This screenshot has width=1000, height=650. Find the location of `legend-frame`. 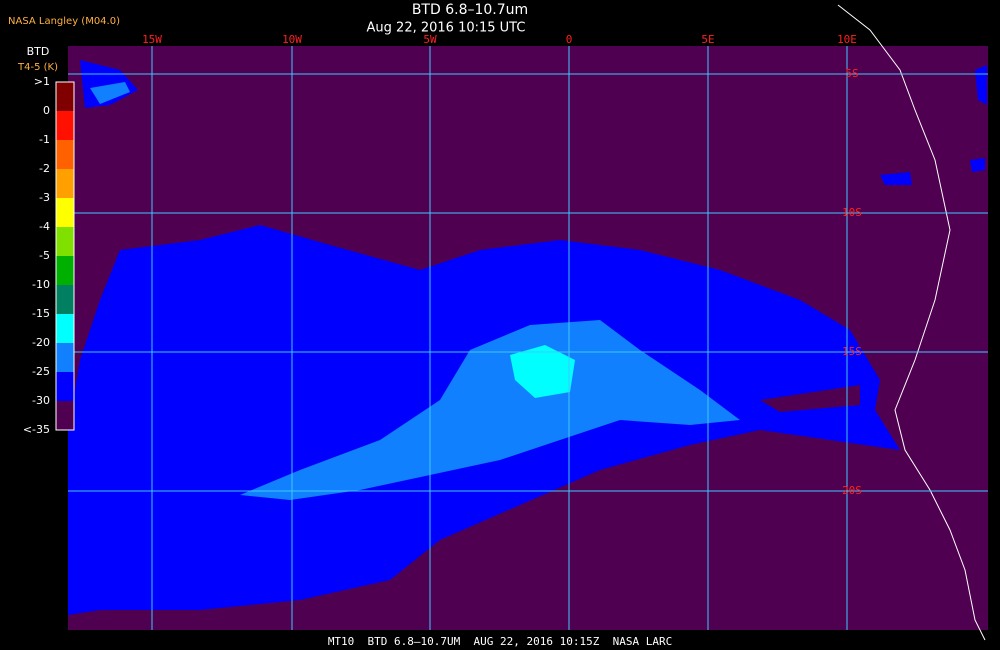

legend-frame is located at coordinates (65, 256).